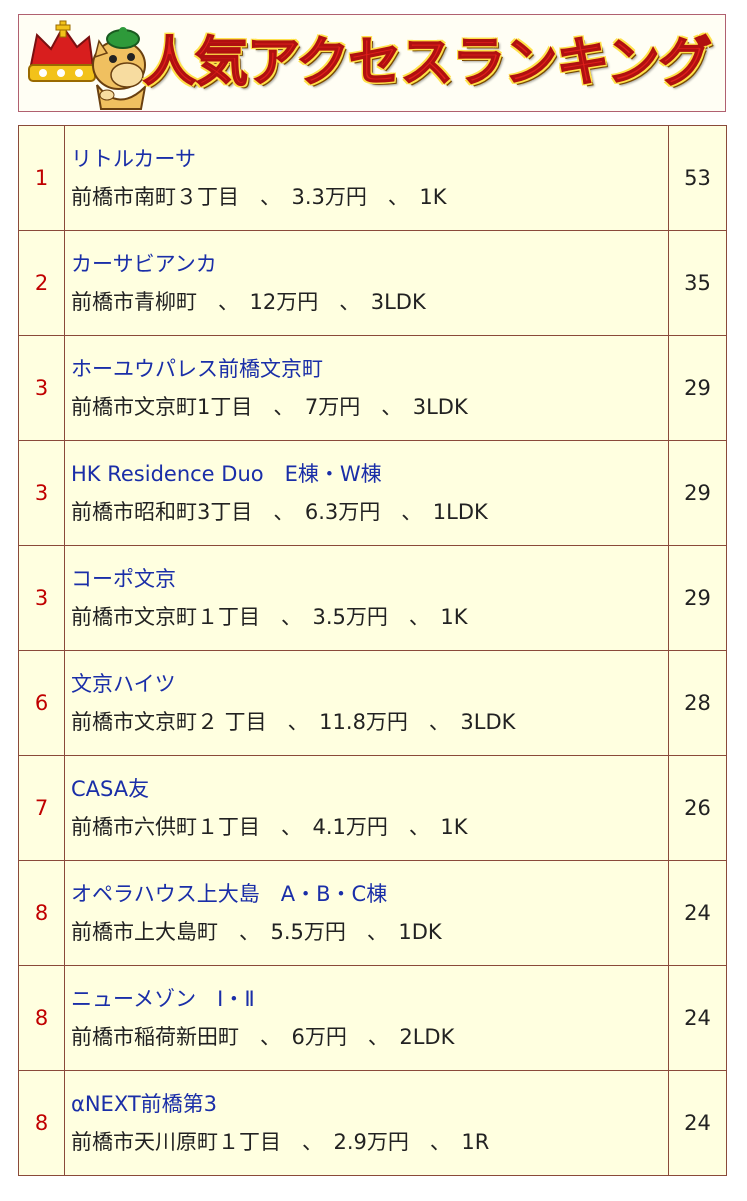  What do you see at coordinates (279, 512) in the screenshot?
I see `property-details: 前橋市昭和町3丁目 、 6.3万円 、 1LDK` at bounding box center [279, 512].